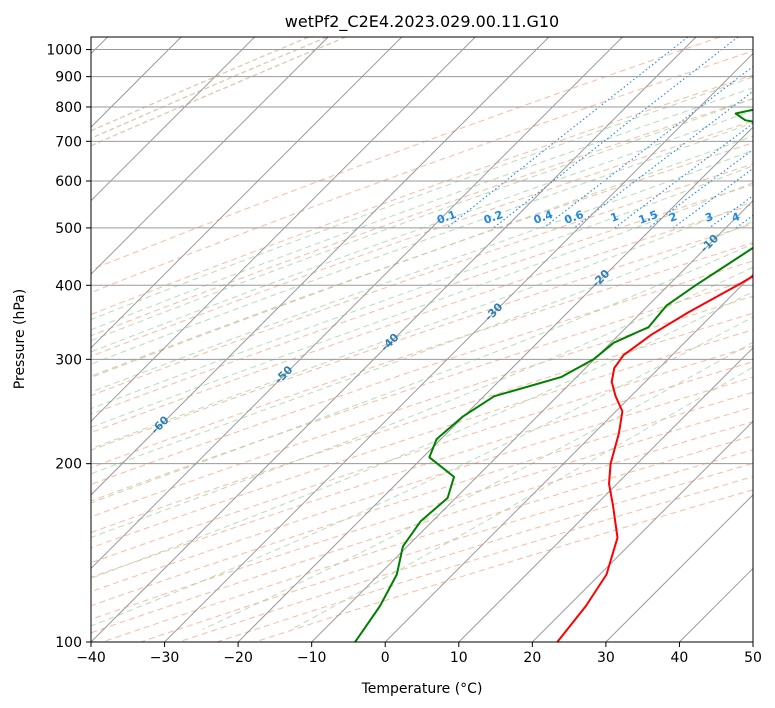 The width and height of the screenshot is (775, 708). I want to click on x-axis-label: Temperature (°C), so click(422, 689).